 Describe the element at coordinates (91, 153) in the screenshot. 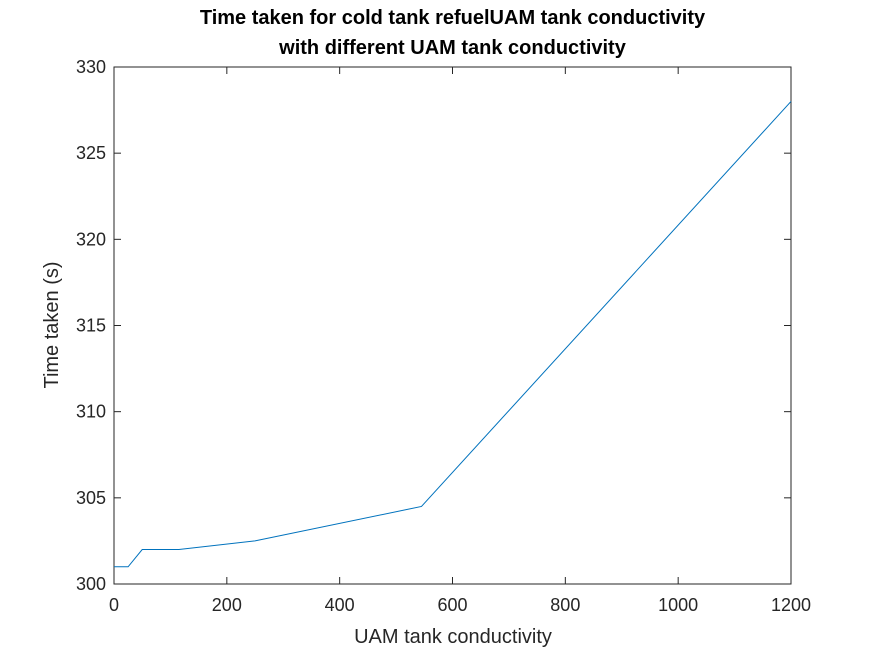

I see `y-tick-label: 325` at that location.